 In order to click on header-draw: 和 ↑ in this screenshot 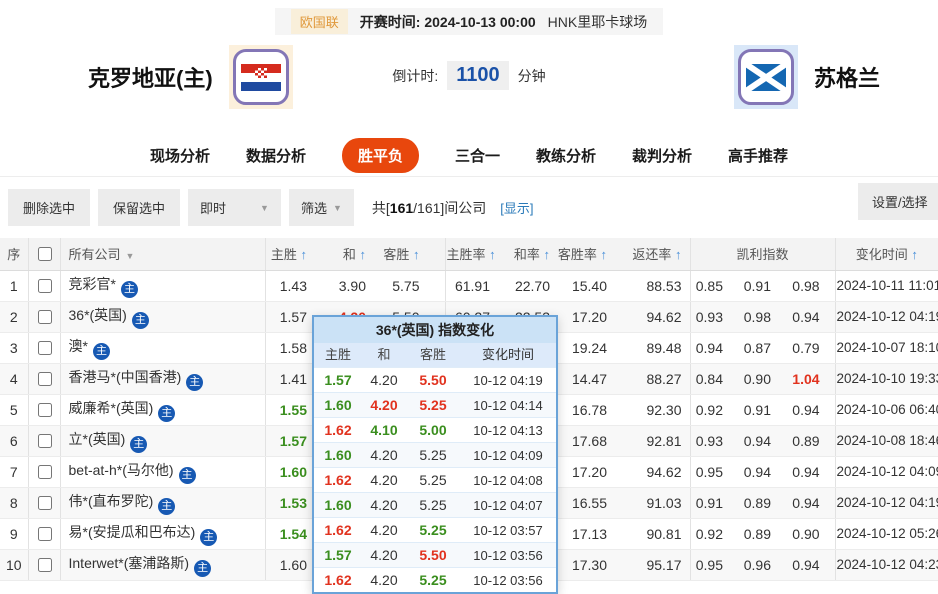, I will do `click(340, 254)`.